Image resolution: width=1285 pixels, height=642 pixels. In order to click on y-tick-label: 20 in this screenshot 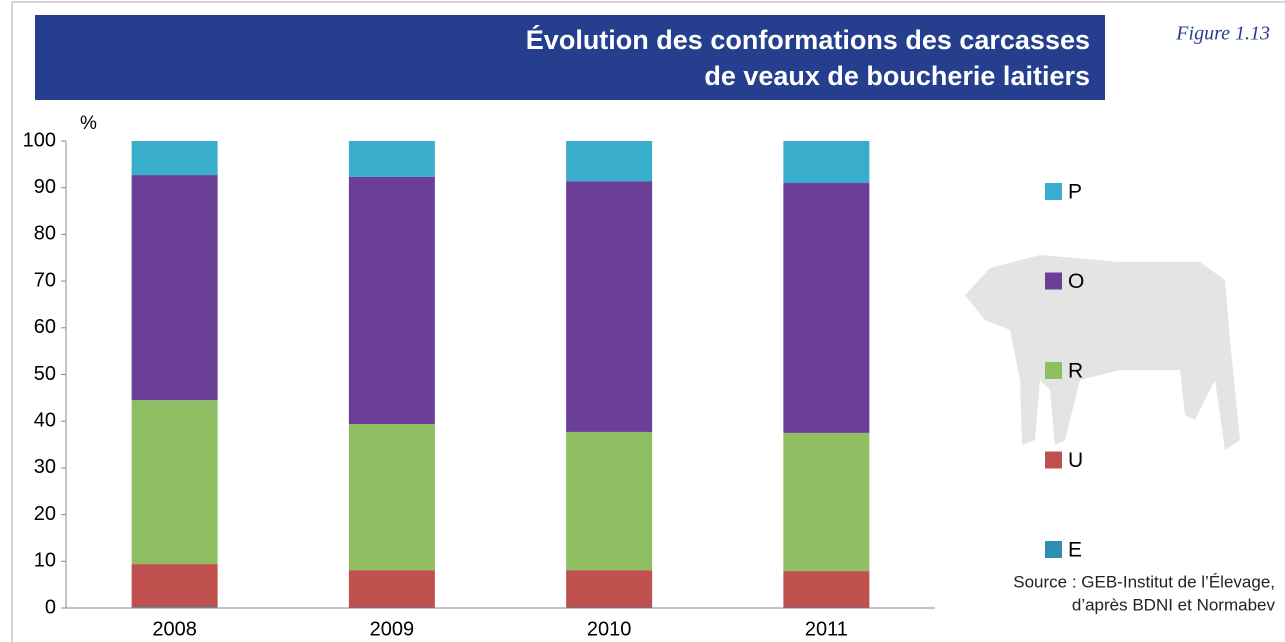, I will do `click(45, 514)`.